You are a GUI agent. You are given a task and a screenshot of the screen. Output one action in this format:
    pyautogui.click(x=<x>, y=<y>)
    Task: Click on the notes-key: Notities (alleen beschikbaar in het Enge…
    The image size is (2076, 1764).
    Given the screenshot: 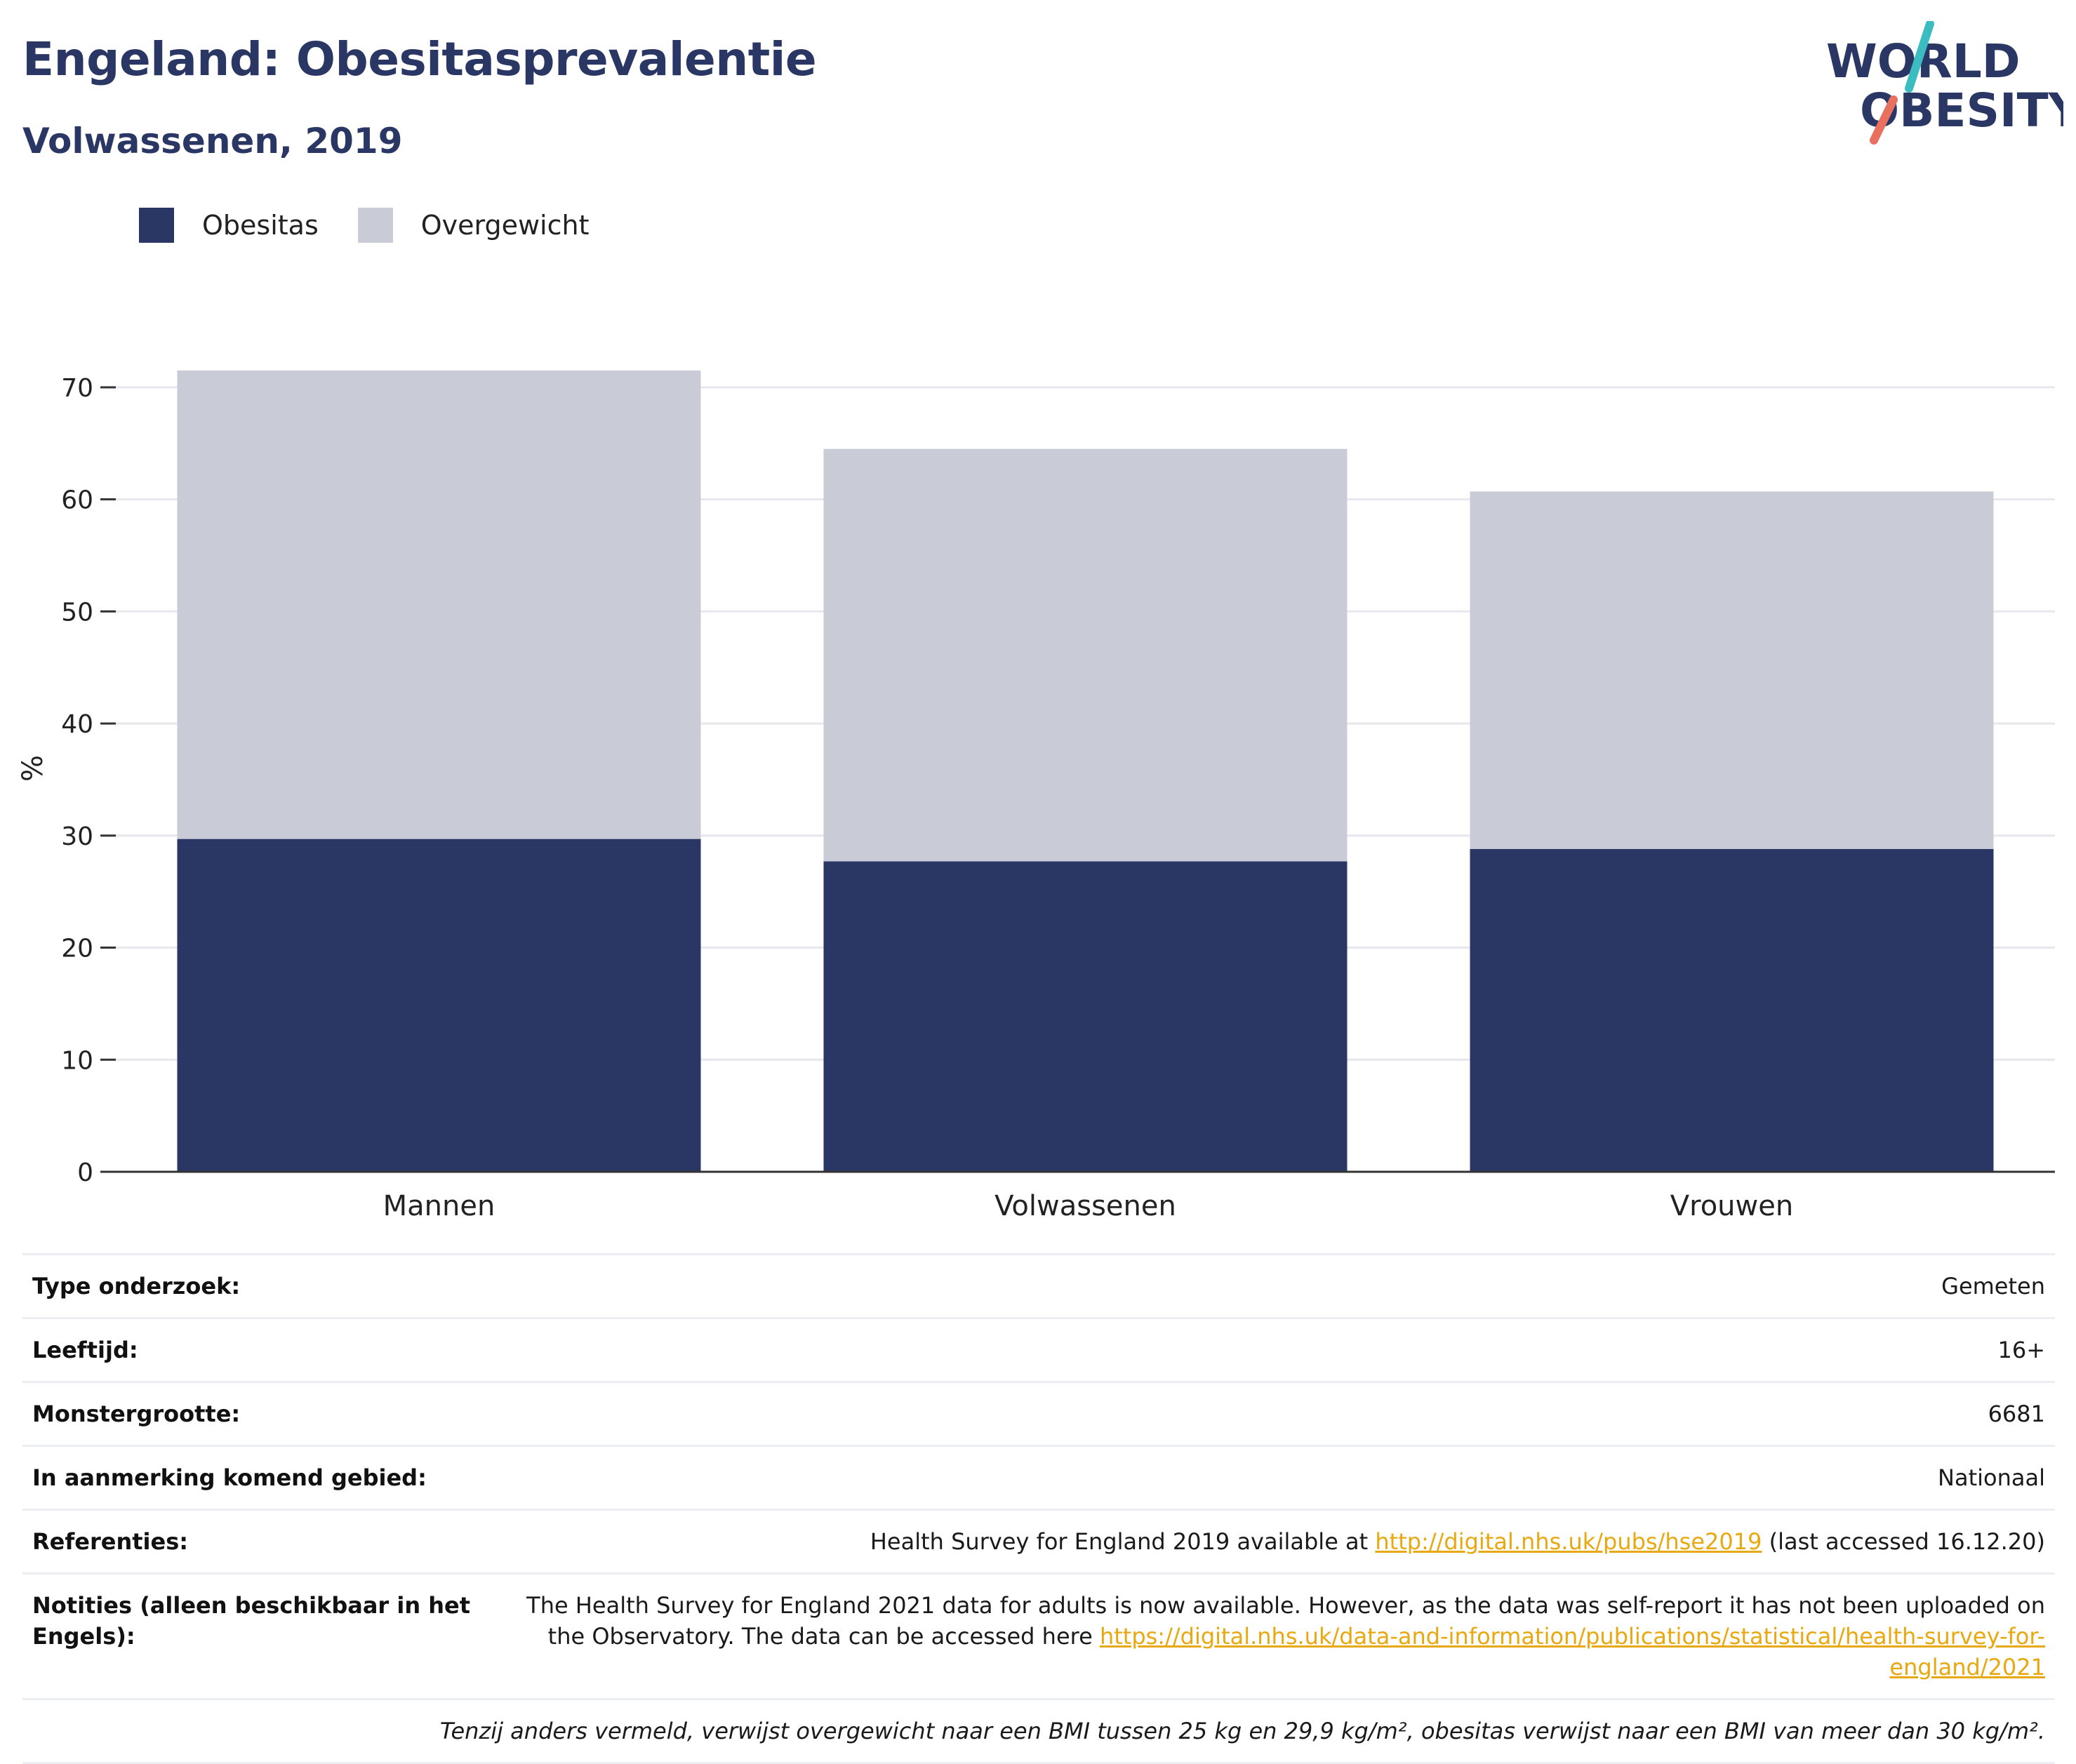 What is the action you would take?
    pyautogui.click(x=256, y=1635)
    